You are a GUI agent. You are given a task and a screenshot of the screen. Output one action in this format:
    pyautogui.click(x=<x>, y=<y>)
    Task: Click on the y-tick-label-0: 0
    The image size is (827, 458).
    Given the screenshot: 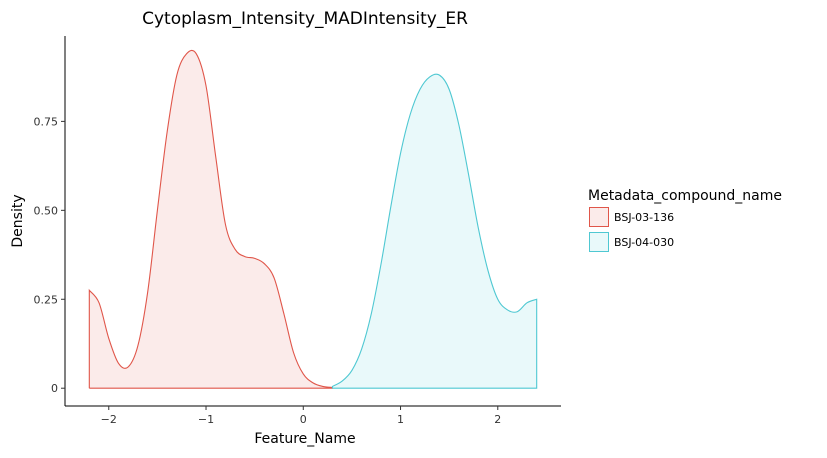 What is the action you would take?
    pyautogui.click(x=54, y=388)
    